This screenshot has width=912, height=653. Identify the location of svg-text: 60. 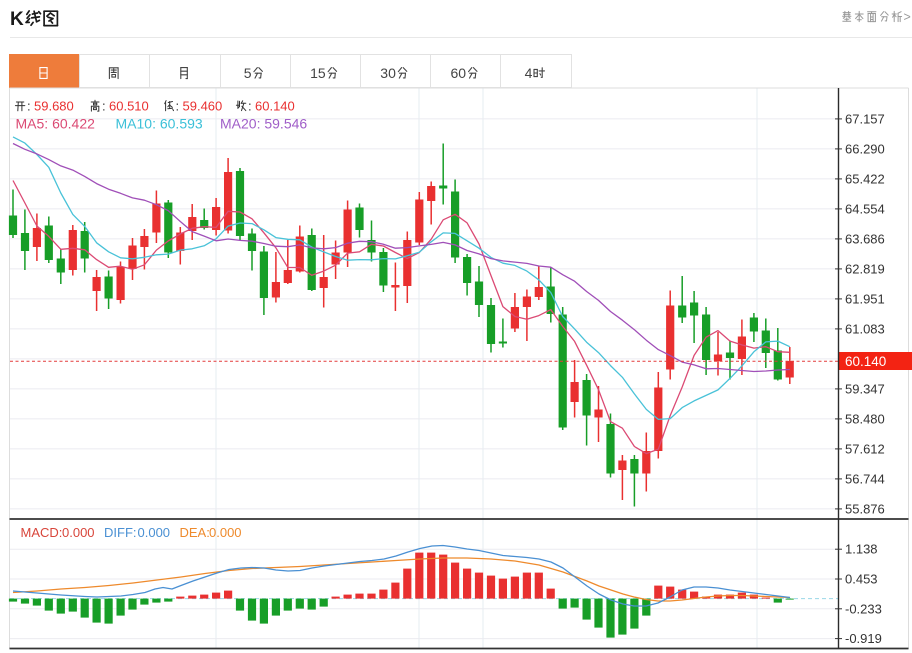
(459, 73).